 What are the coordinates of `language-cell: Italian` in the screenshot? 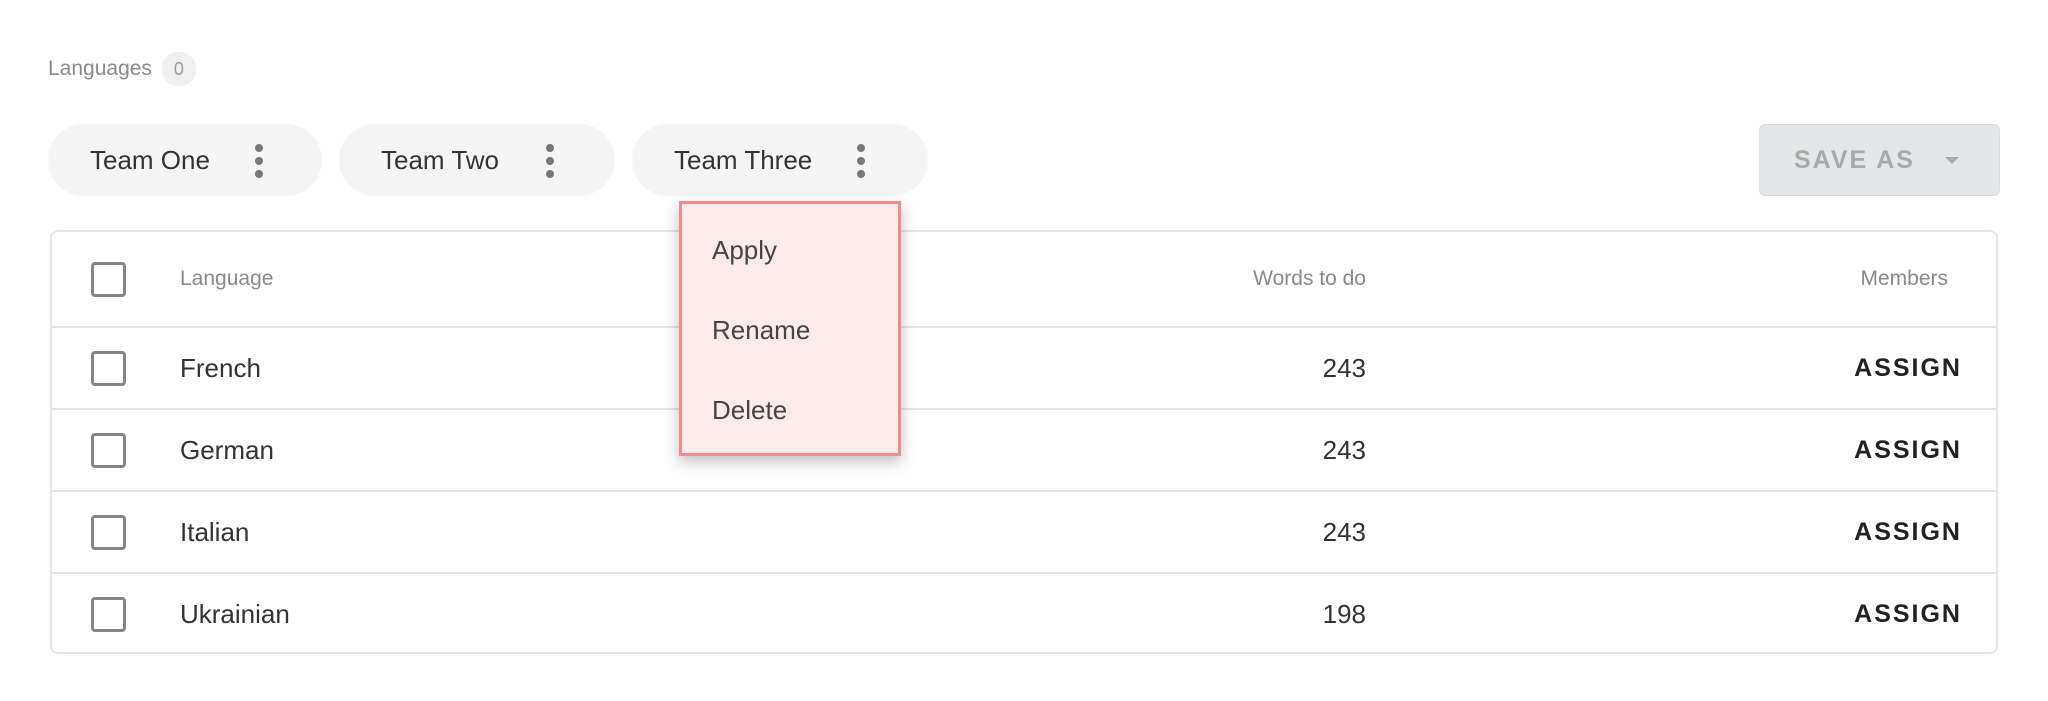 It's located at (215, 531).